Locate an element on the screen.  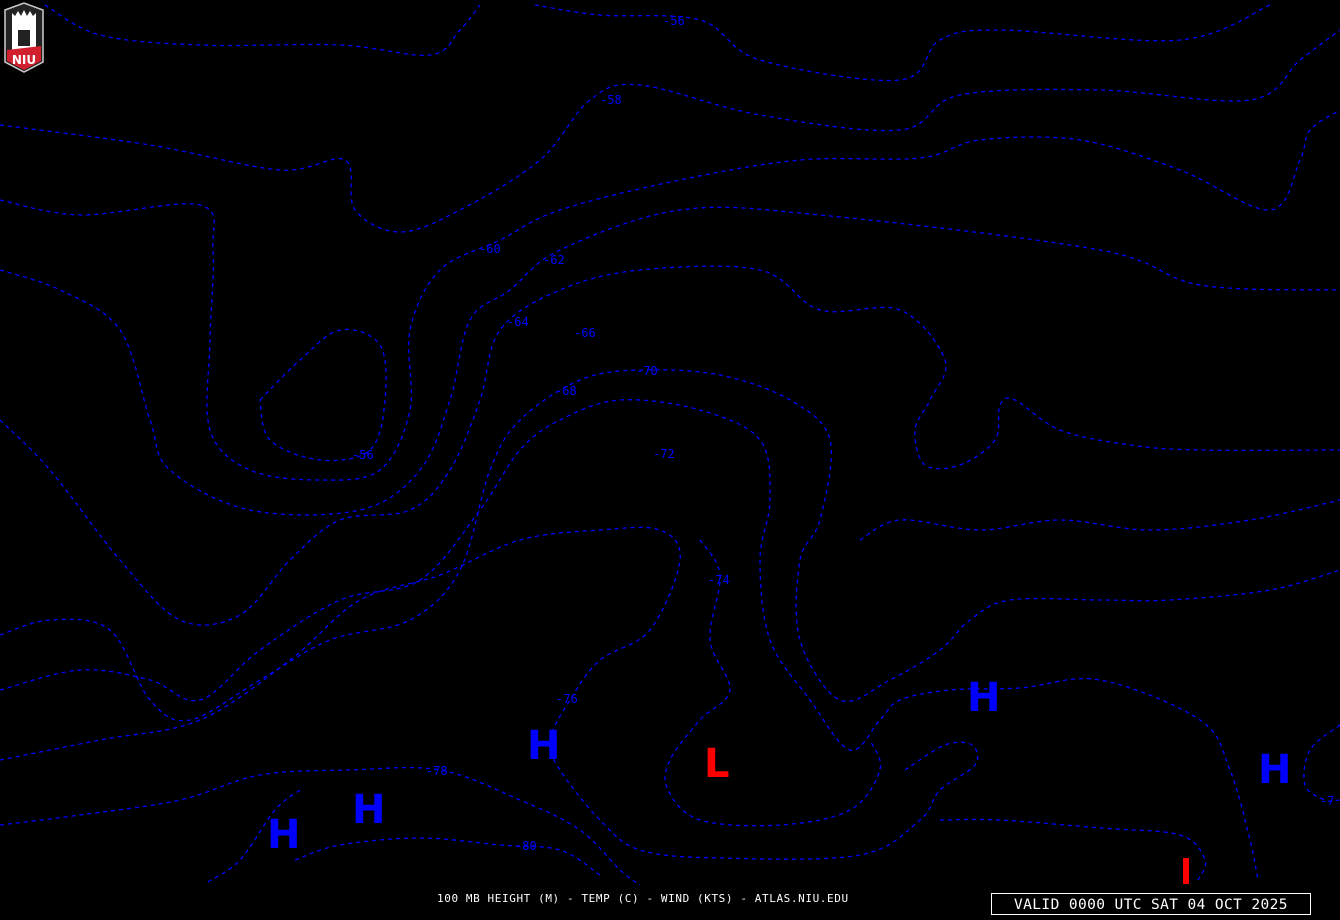
contour-label: -70 is located at coordinates (647, 371).